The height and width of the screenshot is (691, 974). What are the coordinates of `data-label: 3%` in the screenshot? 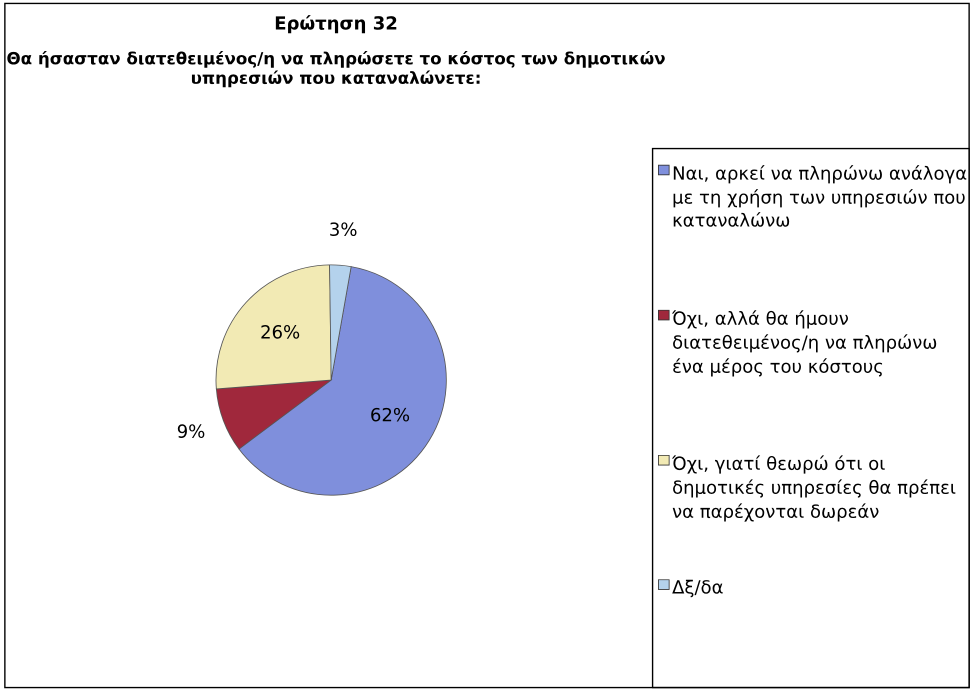 It's located at (343, 229).